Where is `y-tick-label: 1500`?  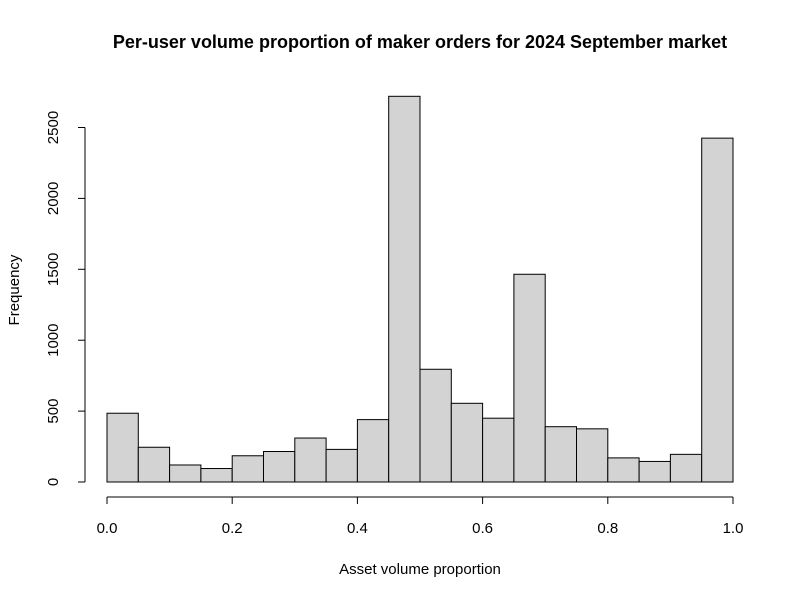
y-tick-label: 1500 is located at coordinates (53, 269).